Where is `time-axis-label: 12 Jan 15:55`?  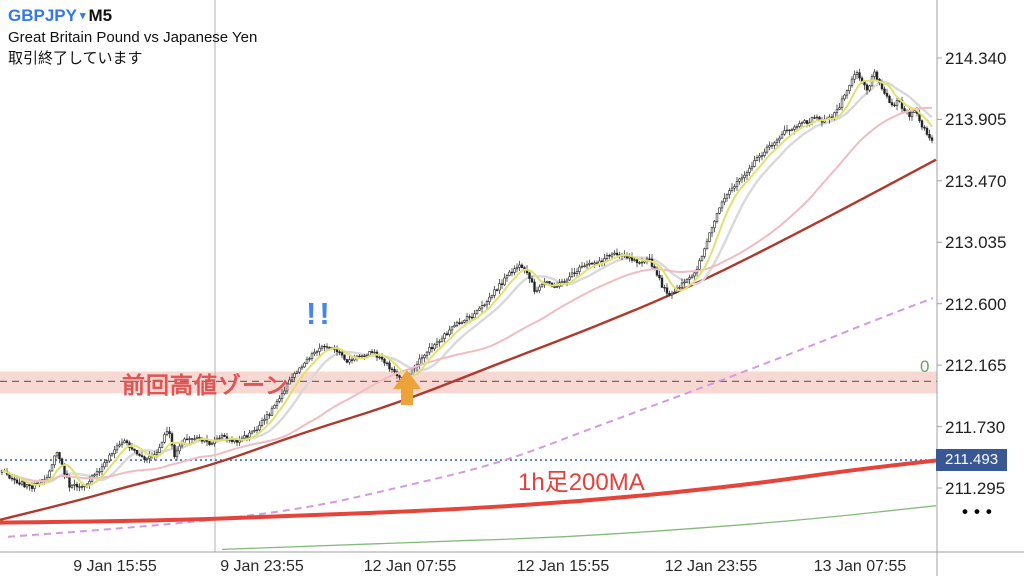
time-axis-label: 12 Jan 15:55 is located at coordinates (563, 566).